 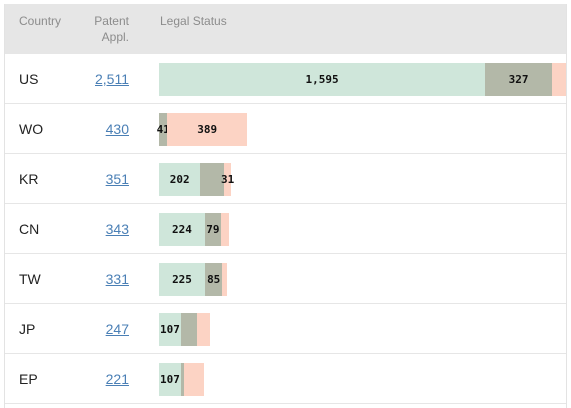 I want to click on table-row: CN 343 224 79, so click(x=285, y=229).